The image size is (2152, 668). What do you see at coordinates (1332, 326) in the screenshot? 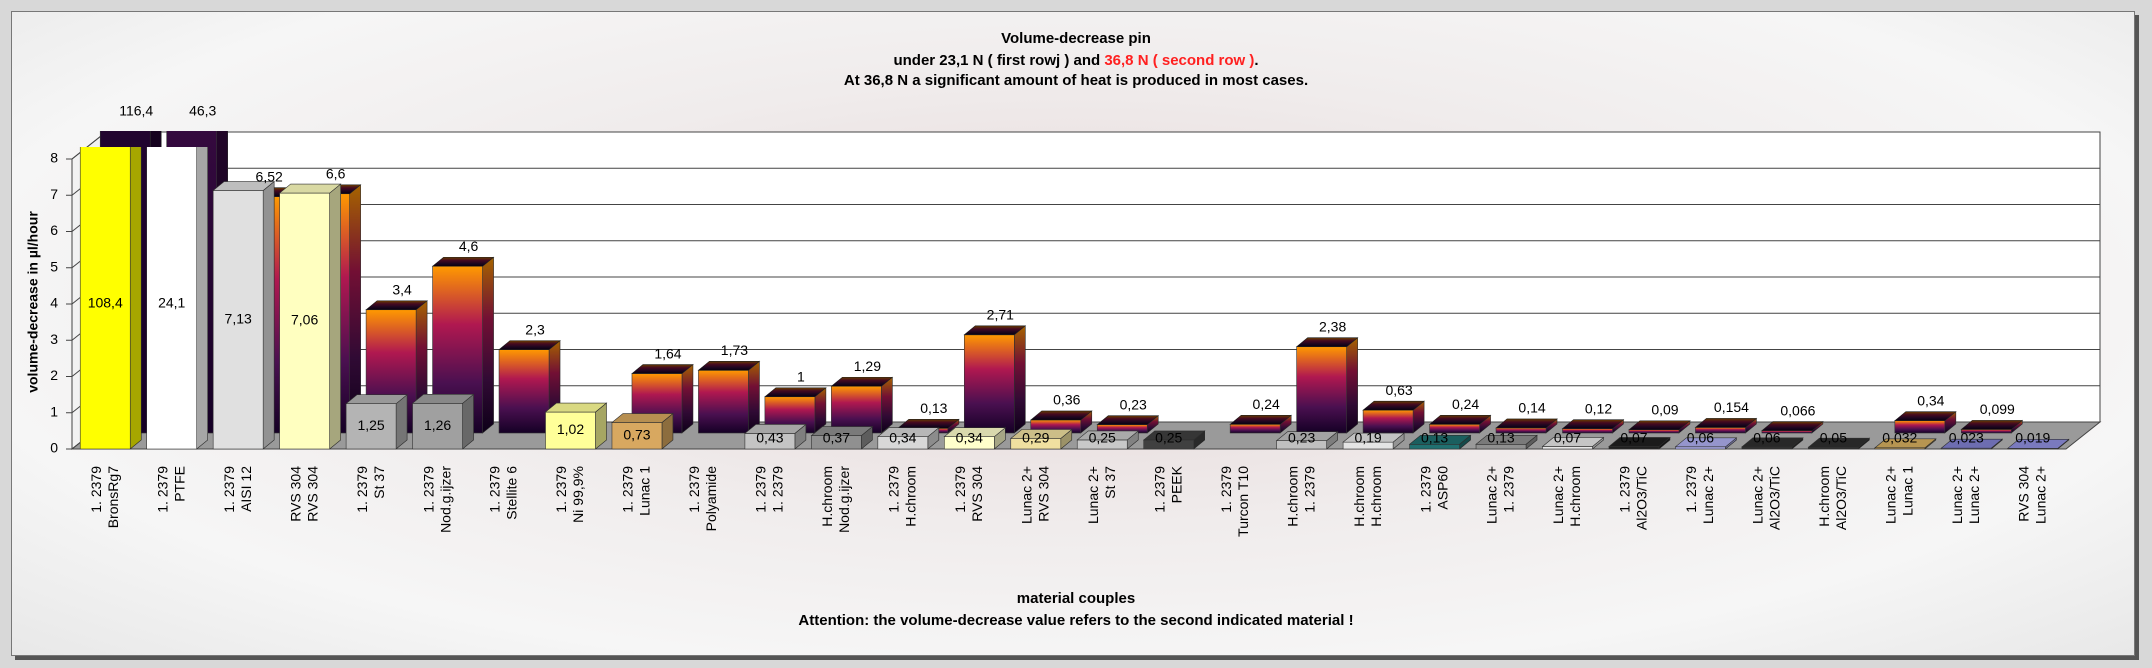
I see `value-label: 2,38` at bounding box center [1332, 326].